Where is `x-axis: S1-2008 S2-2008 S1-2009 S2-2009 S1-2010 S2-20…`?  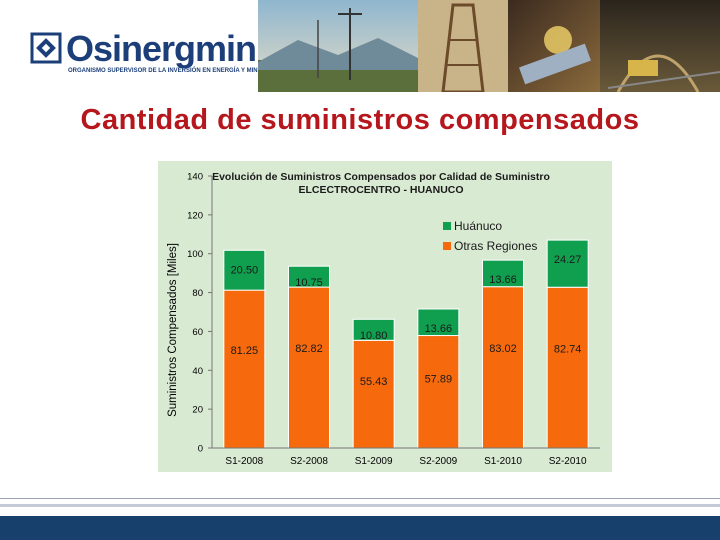 x-axis: S1-2008 S2-2008 S1-2009 S2-2009 S1-2010 S2-20… is located at coordinates (406, 457).